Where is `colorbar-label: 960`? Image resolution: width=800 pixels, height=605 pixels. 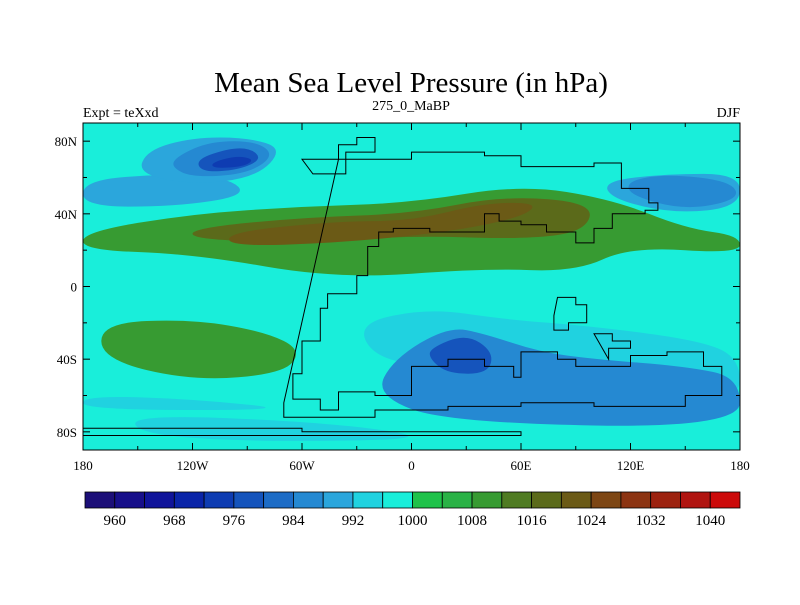 colorbar-label: 960 is located at coordinates (115, 521).